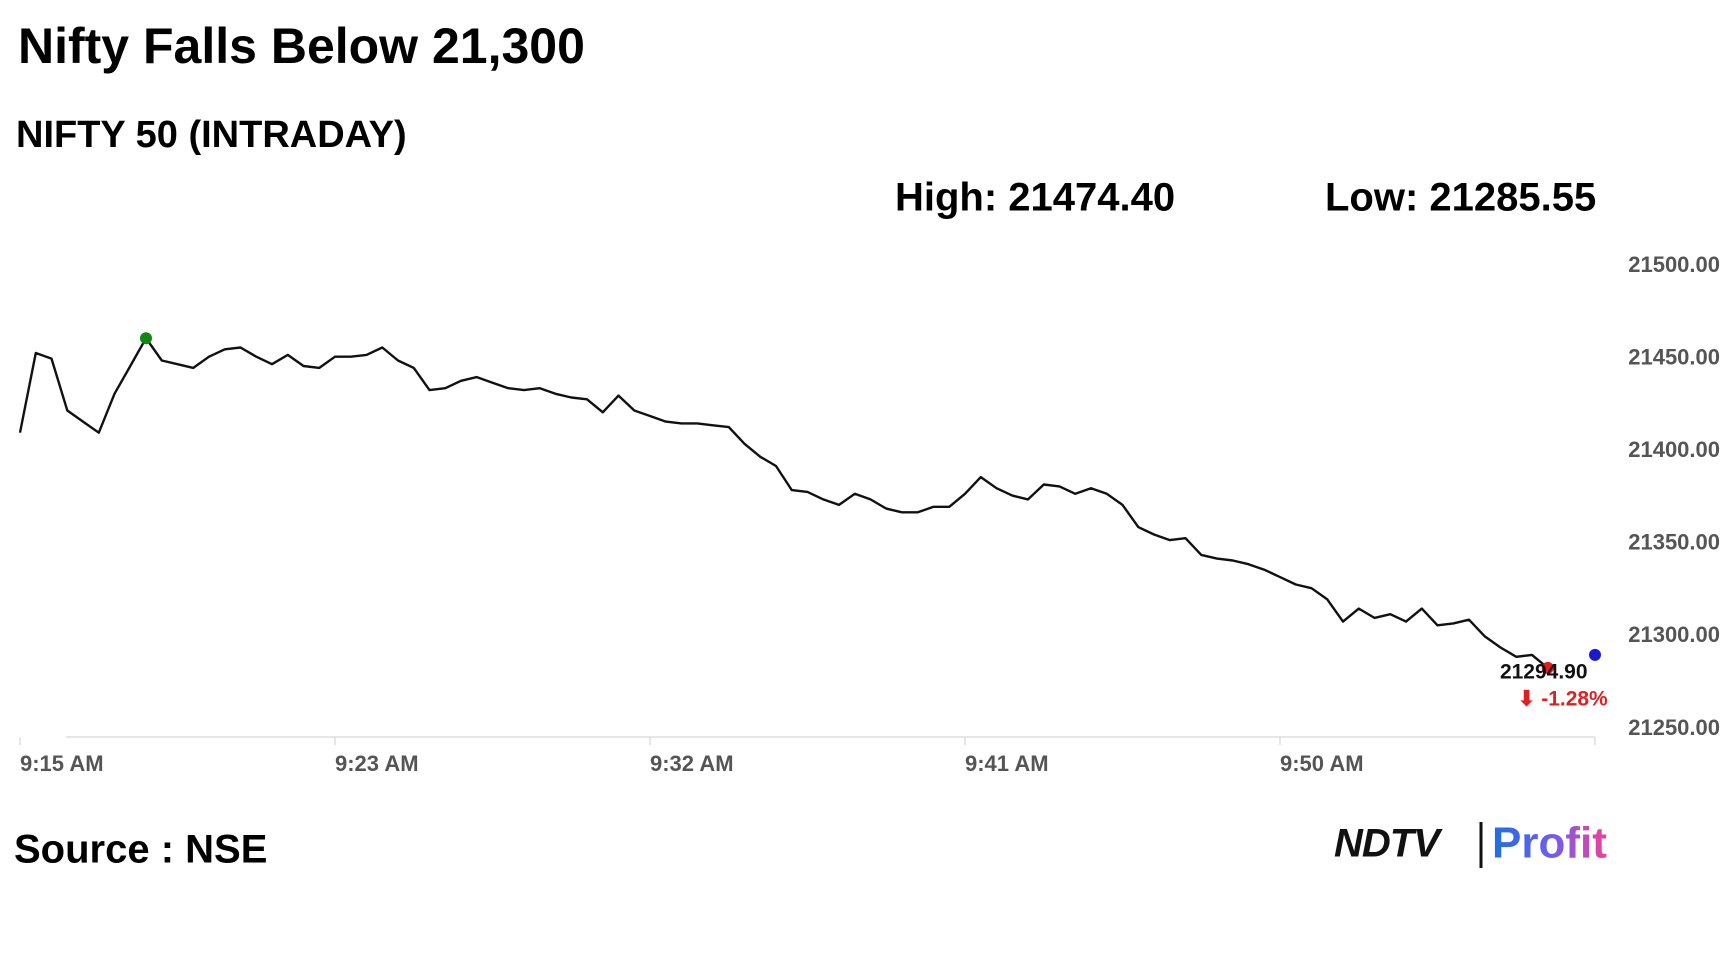 The width and height of the screenshot is (1728, 972). What do you see at coordinates (1460, 198) in the screenshot?
I see `low-stat: Low: 21285.55` at bounding box center [1460, 198].